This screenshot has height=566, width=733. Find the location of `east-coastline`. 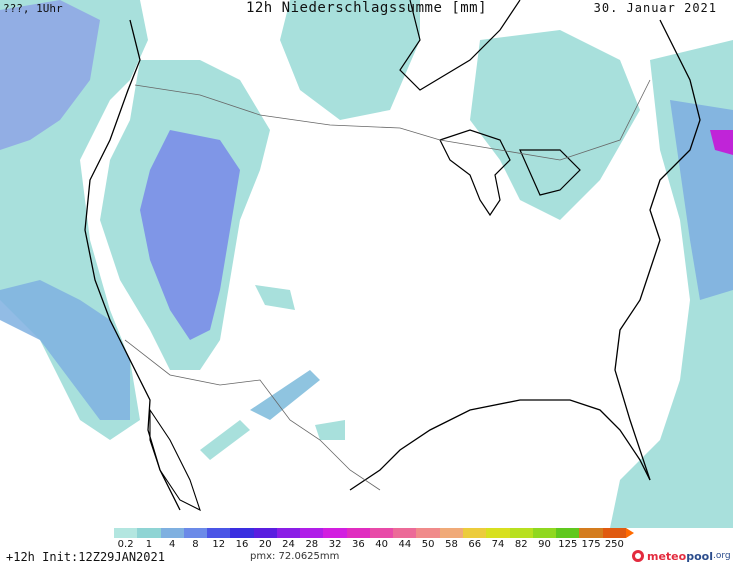

east-coastline is located at coordinates (657, 250).